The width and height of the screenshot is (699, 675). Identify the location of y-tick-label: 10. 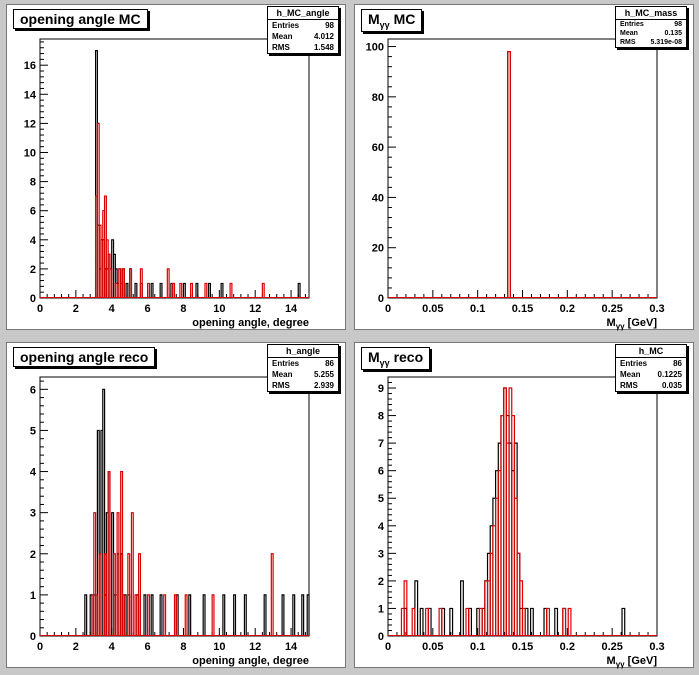
(30, 153).